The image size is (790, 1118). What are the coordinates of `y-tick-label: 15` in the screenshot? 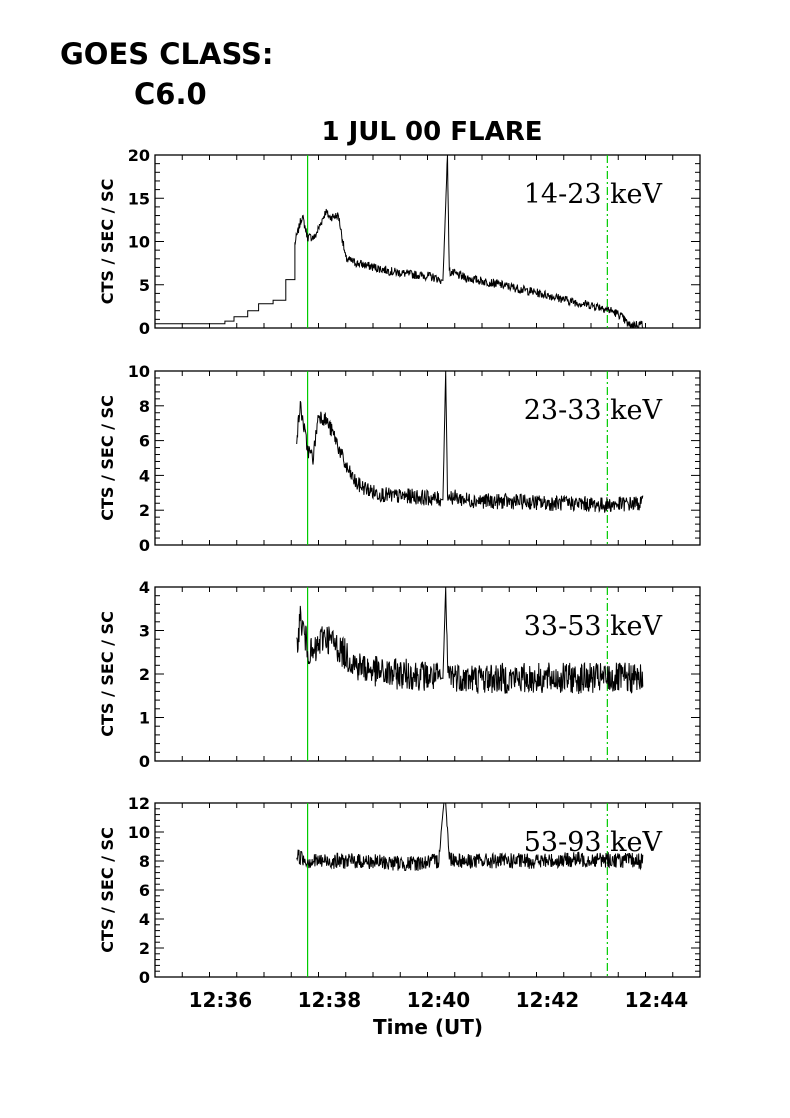 It's located at (139, 198).